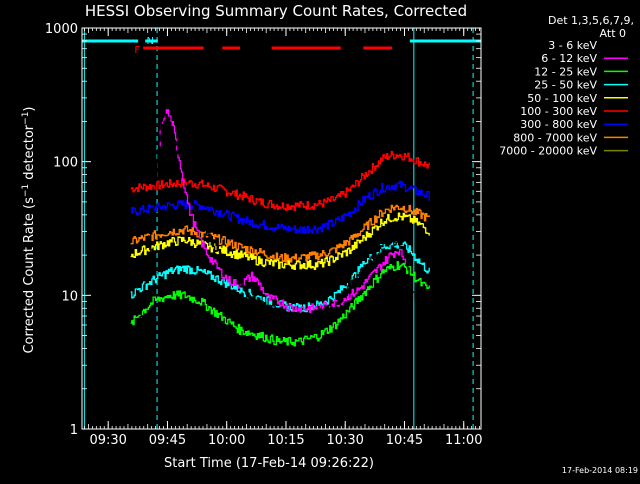 This screenshot has height=484, width=640. Describe the element at coordinates (269, 463) in the screenshot. I see `x-axis-label: Start Time (17-Feb-14 09:26:22)` at that location.